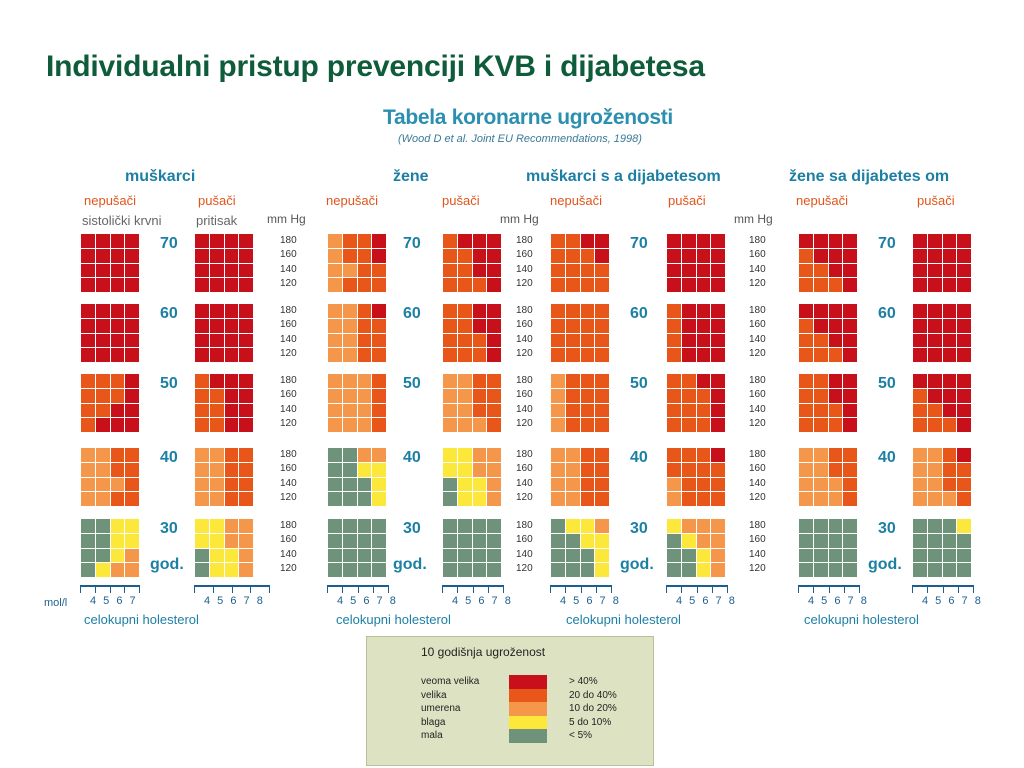  I want to click on cholesterol-title-4: celokupni holesterol, so click(861, 619).